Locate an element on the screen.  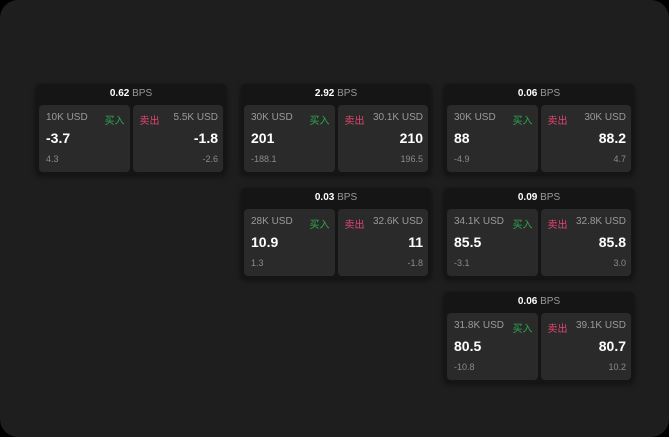
buy-tile: 34.1K USD 买入 85.5 -3.1 is located at coordinates (492, 242).